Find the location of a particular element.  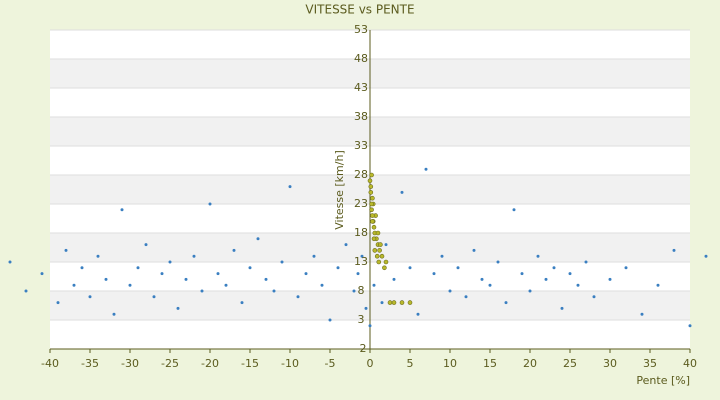

y-tick-label: 38 is located at coordinates (361, 116).